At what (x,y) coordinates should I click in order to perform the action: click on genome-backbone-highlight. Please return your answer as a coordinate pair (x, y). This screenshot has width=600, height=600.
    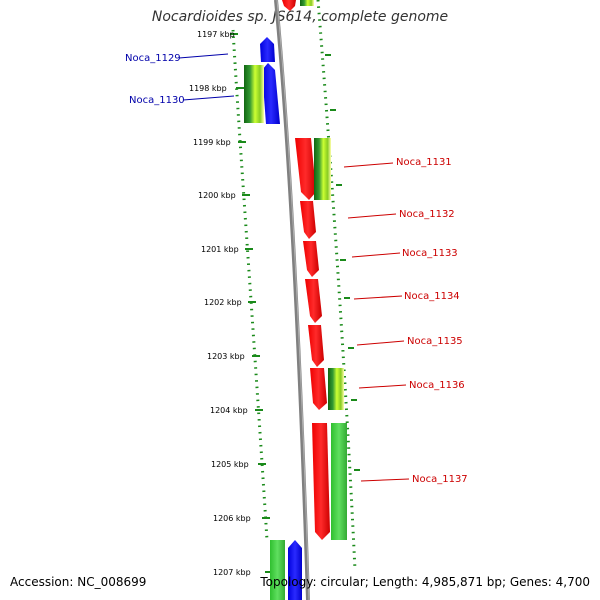
    Looking at the image, I should click on (293, 300).